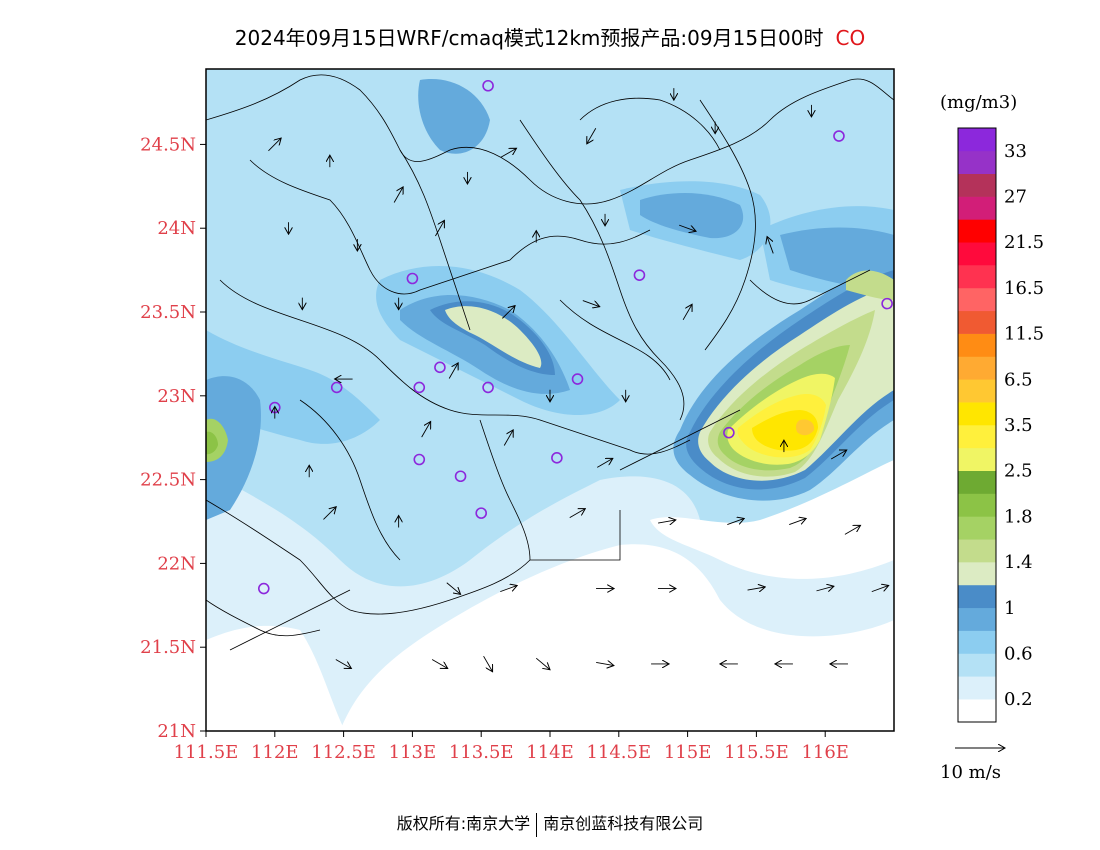 This screenshot has height=850, width=1100. What do you see at coordinates (463, 823) in the screenshot?
I see `footer-left: 版权所有:南京大学` at bounding box center [463, 823].